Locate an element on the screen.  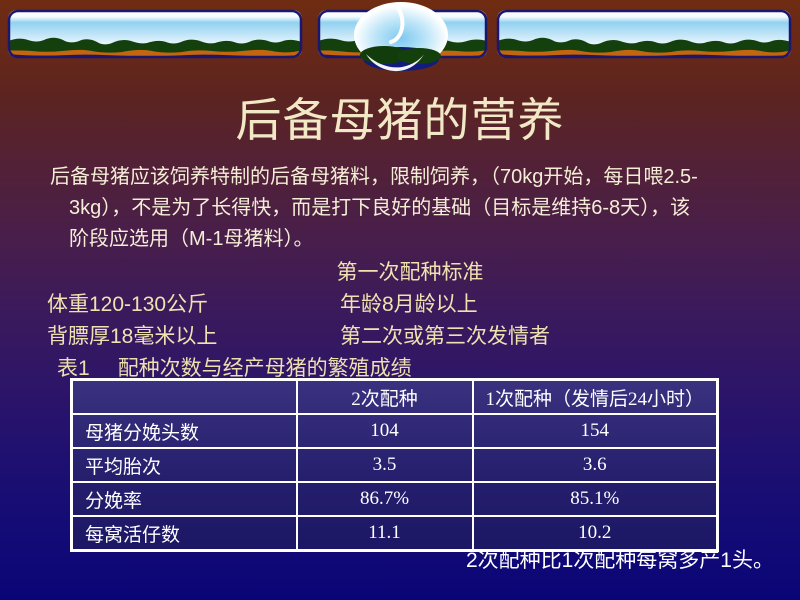
cell-value: 104 is located at coordinates (384, 431).